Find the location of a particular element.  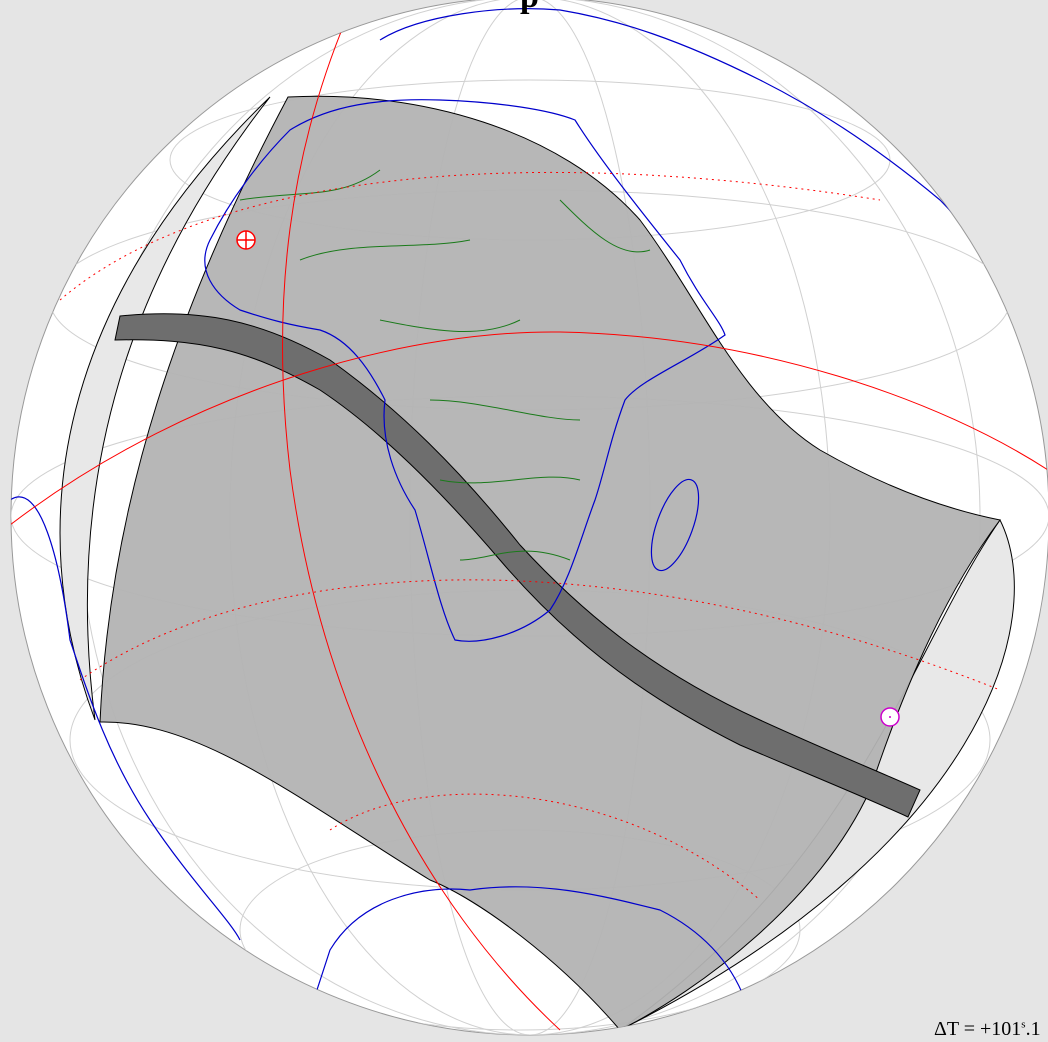

madagascar is located at coordinates (675, 525).